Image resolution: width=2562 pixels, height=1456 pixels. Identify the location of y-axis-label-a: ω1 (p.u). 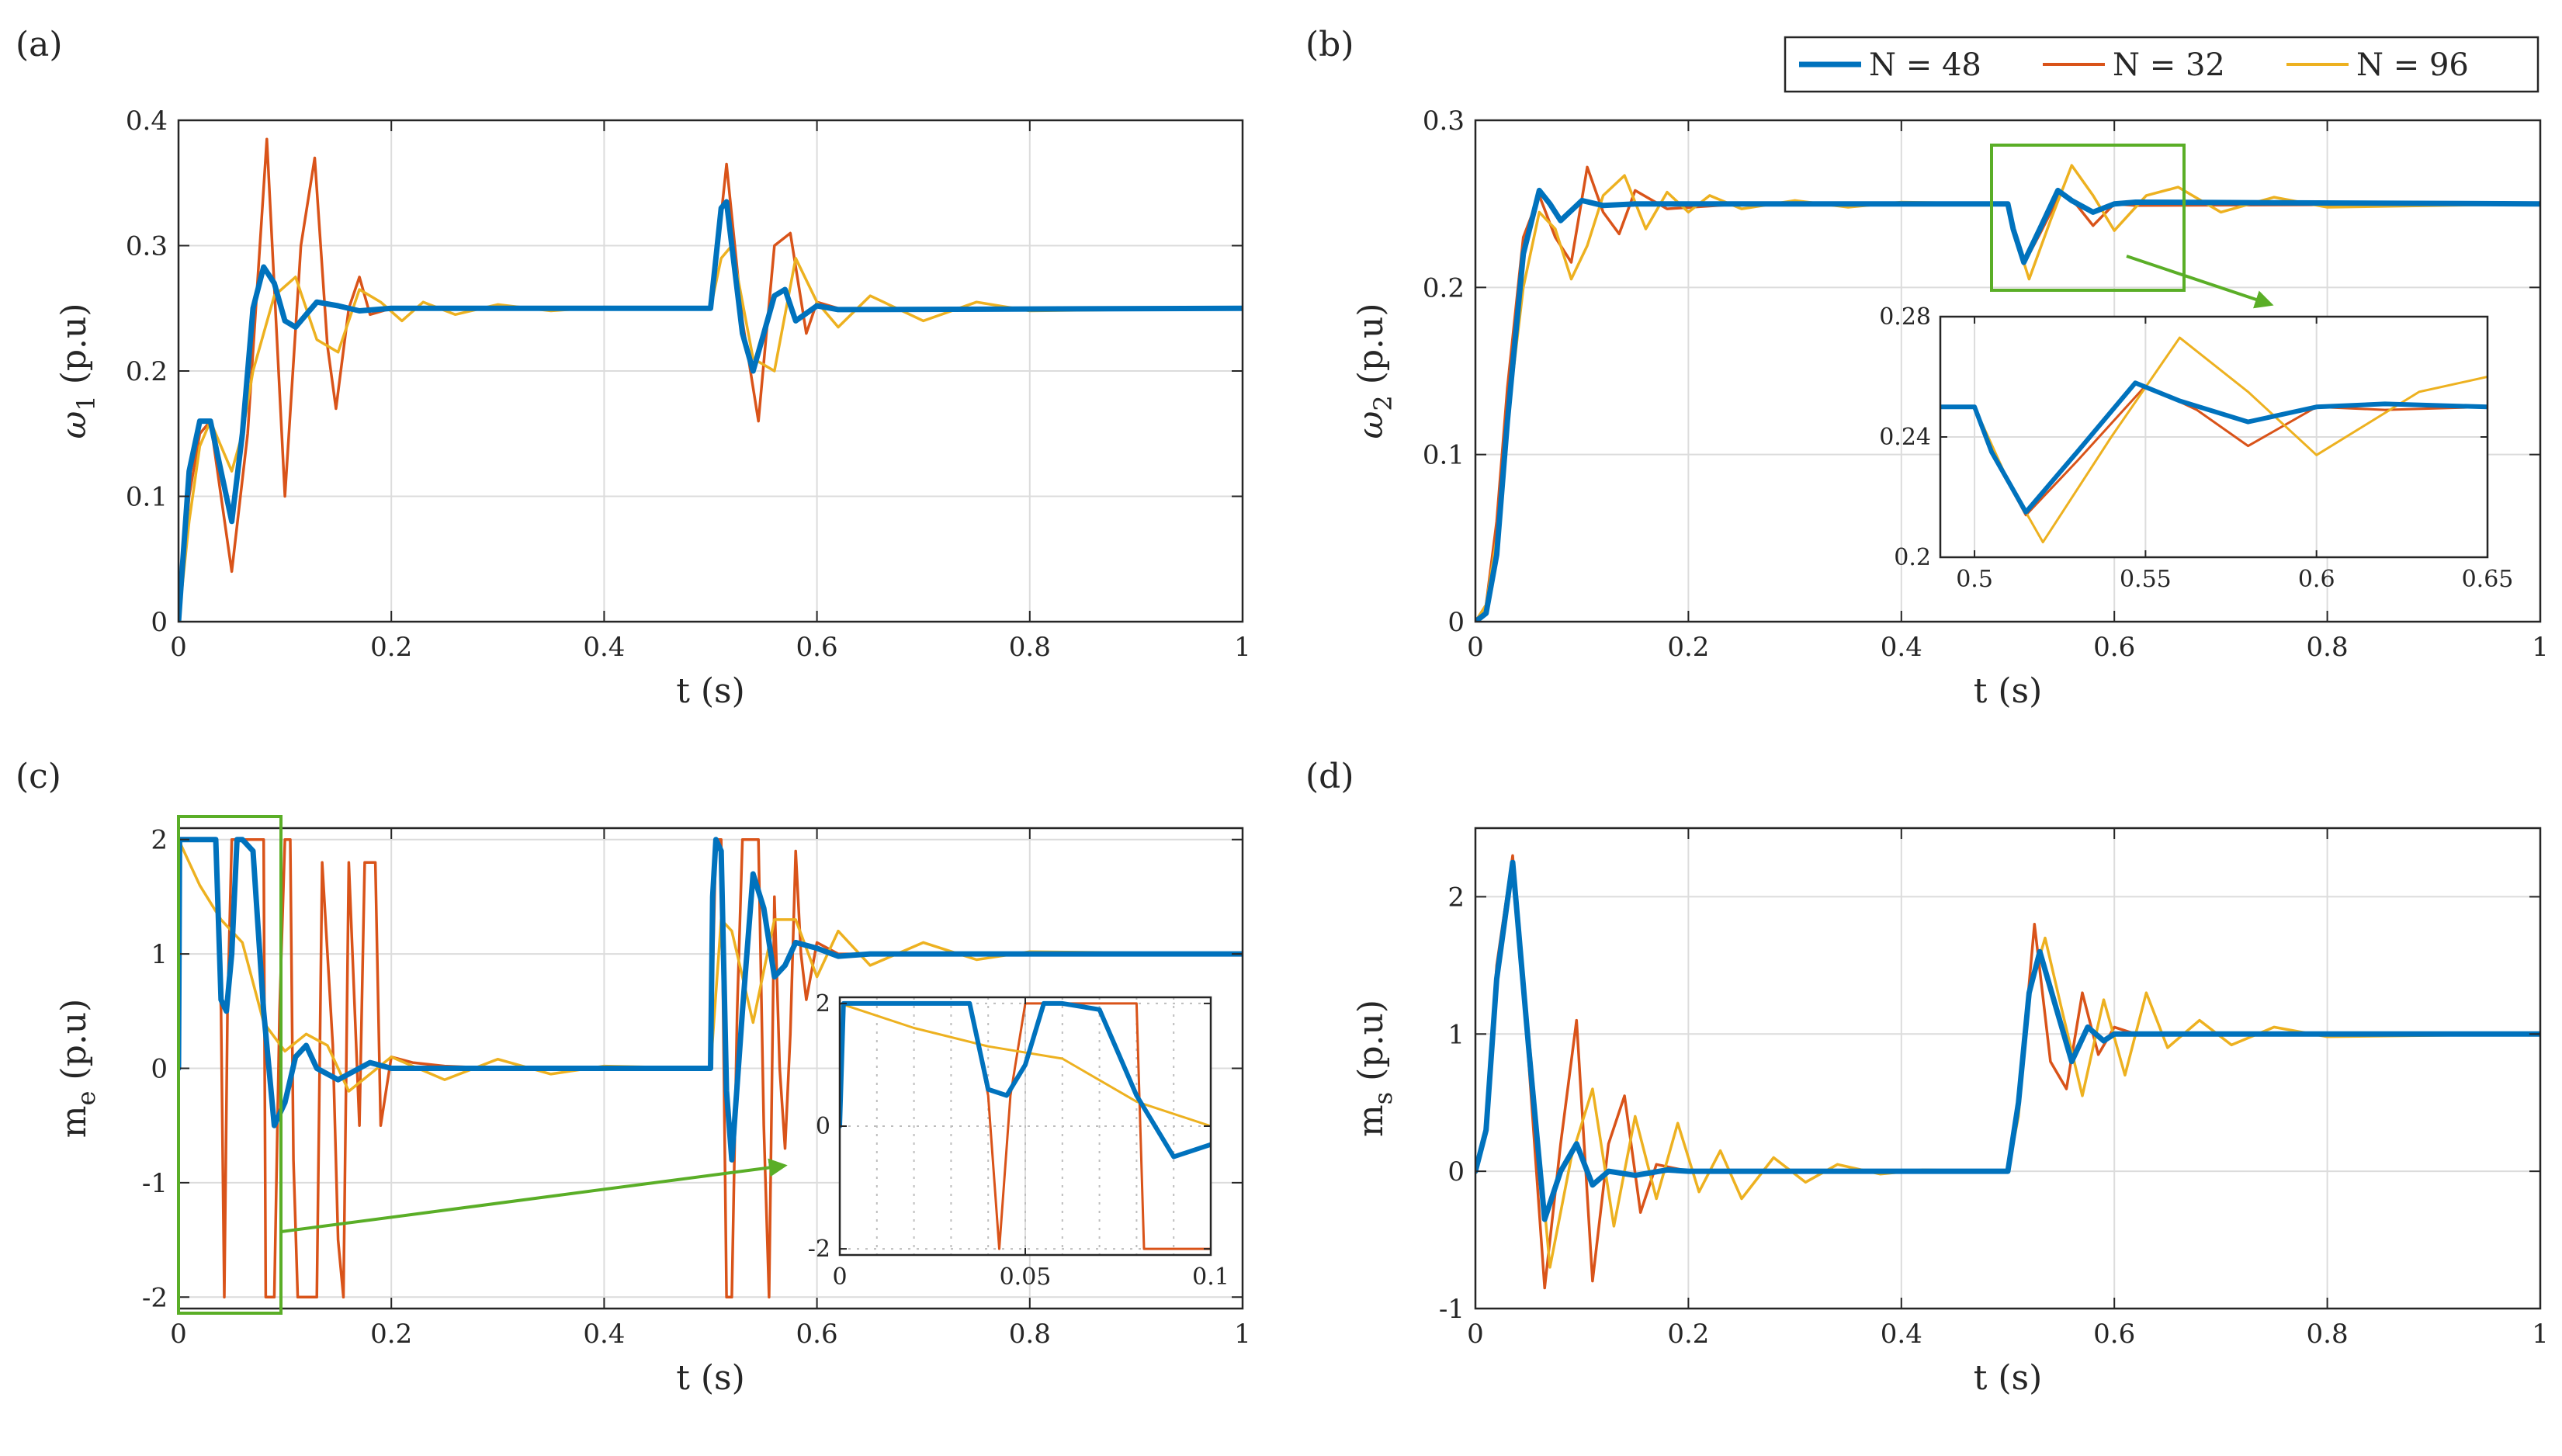
(77, 371).